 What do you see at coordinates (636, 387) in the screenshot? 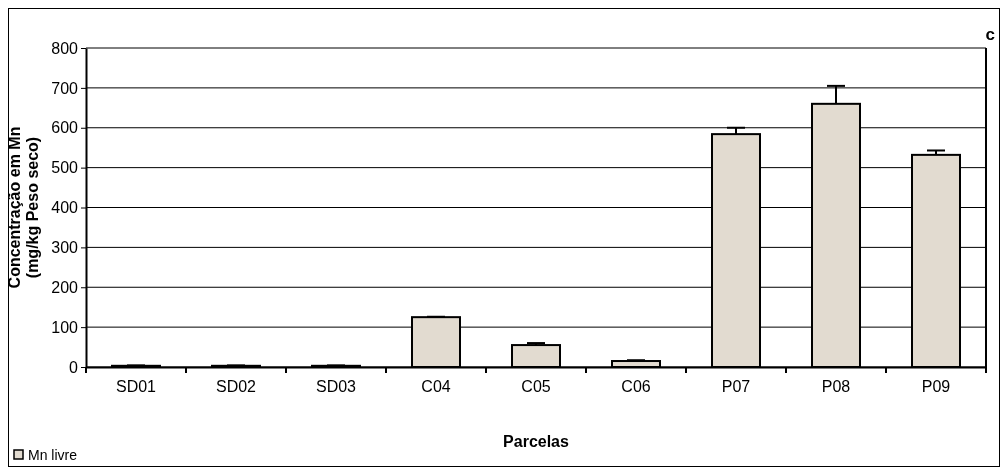
I see `x-tick-label: C06` at bounding box center [636, 387].